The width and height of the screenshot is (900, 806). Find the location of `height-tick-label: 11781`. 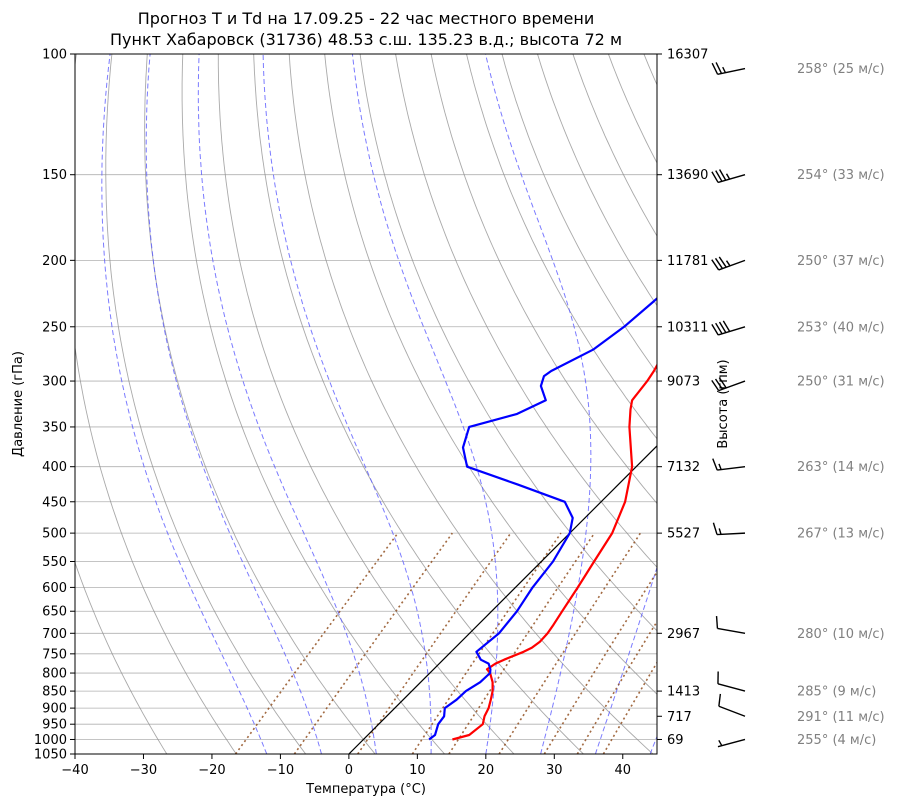

height-tick-label: 11781 is located at coordinates (687, 261).